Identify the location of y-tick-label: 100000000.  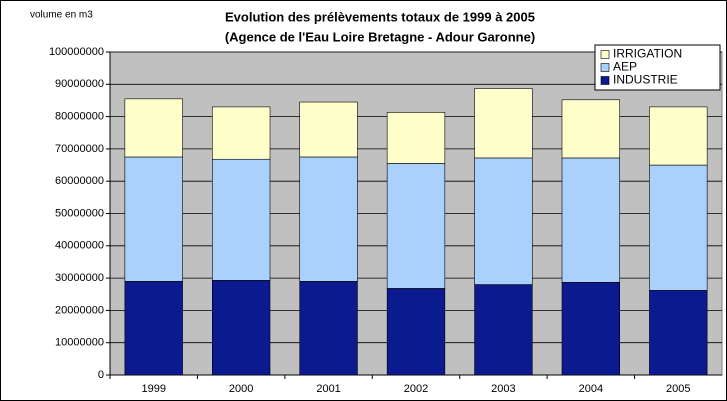
(76, 52).